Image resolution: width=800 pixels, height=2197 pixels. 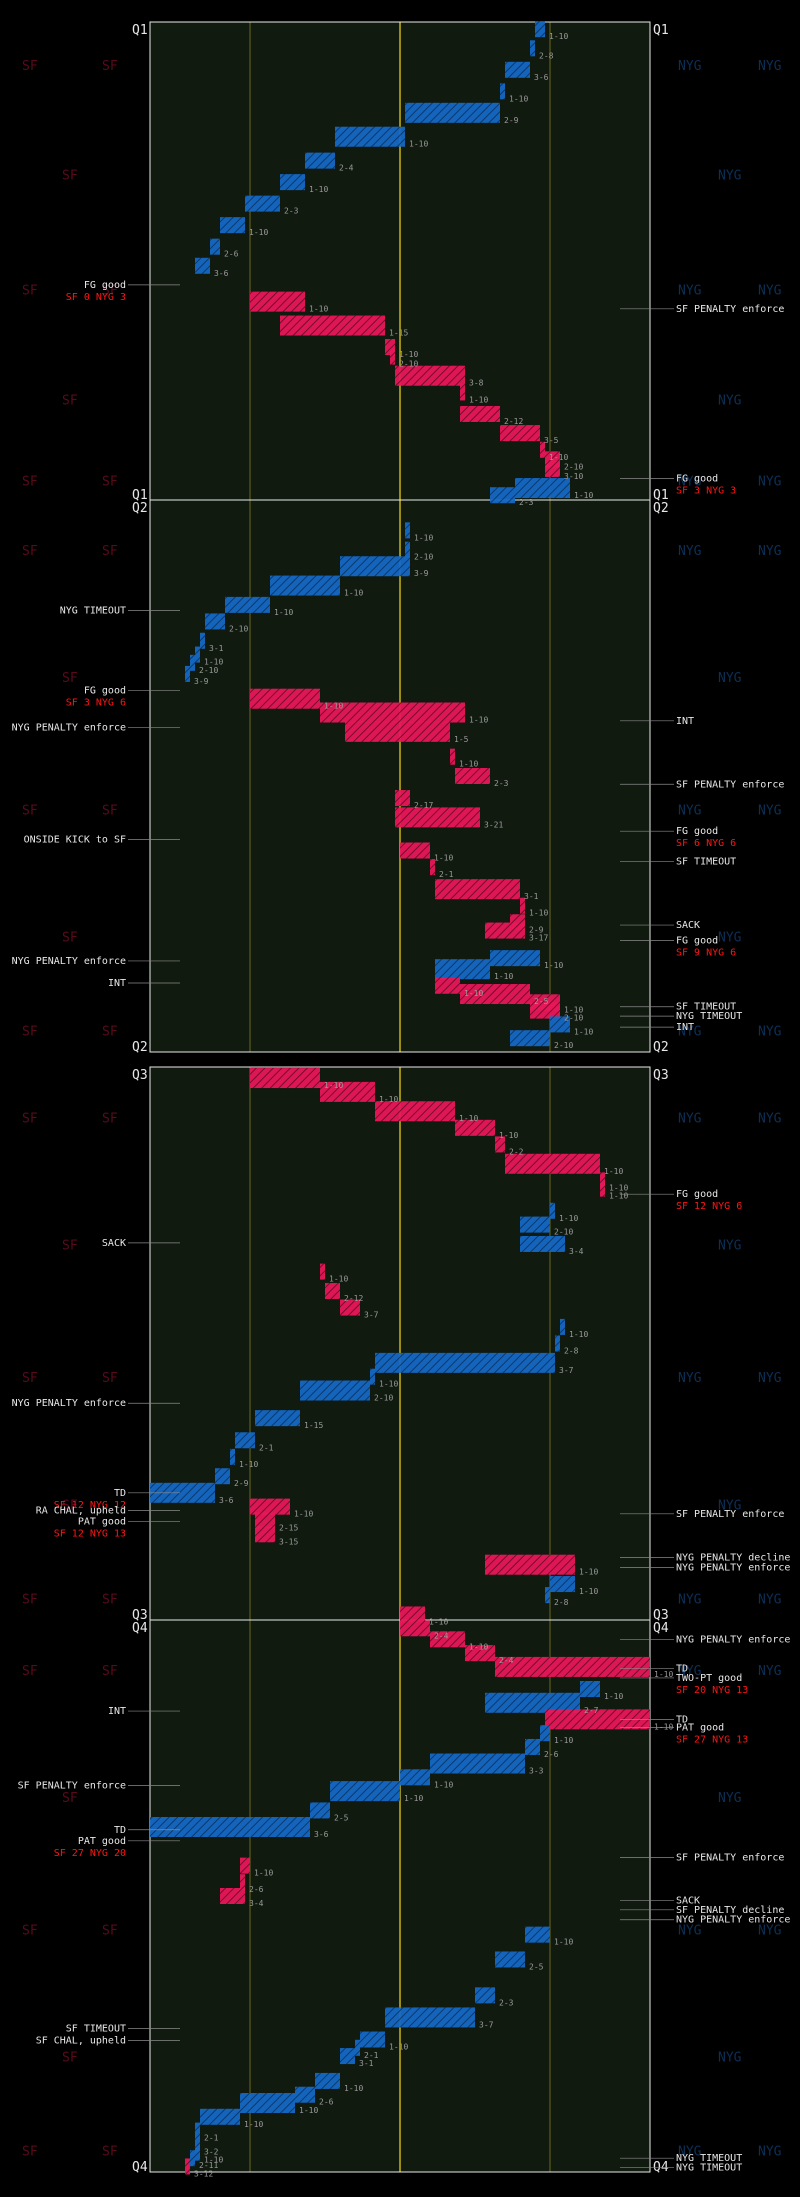 What do you see at coordinates (288, 1527) in the screenshot?
I see `down-distance-label: 2-15` at bounding box center [288, 1527].